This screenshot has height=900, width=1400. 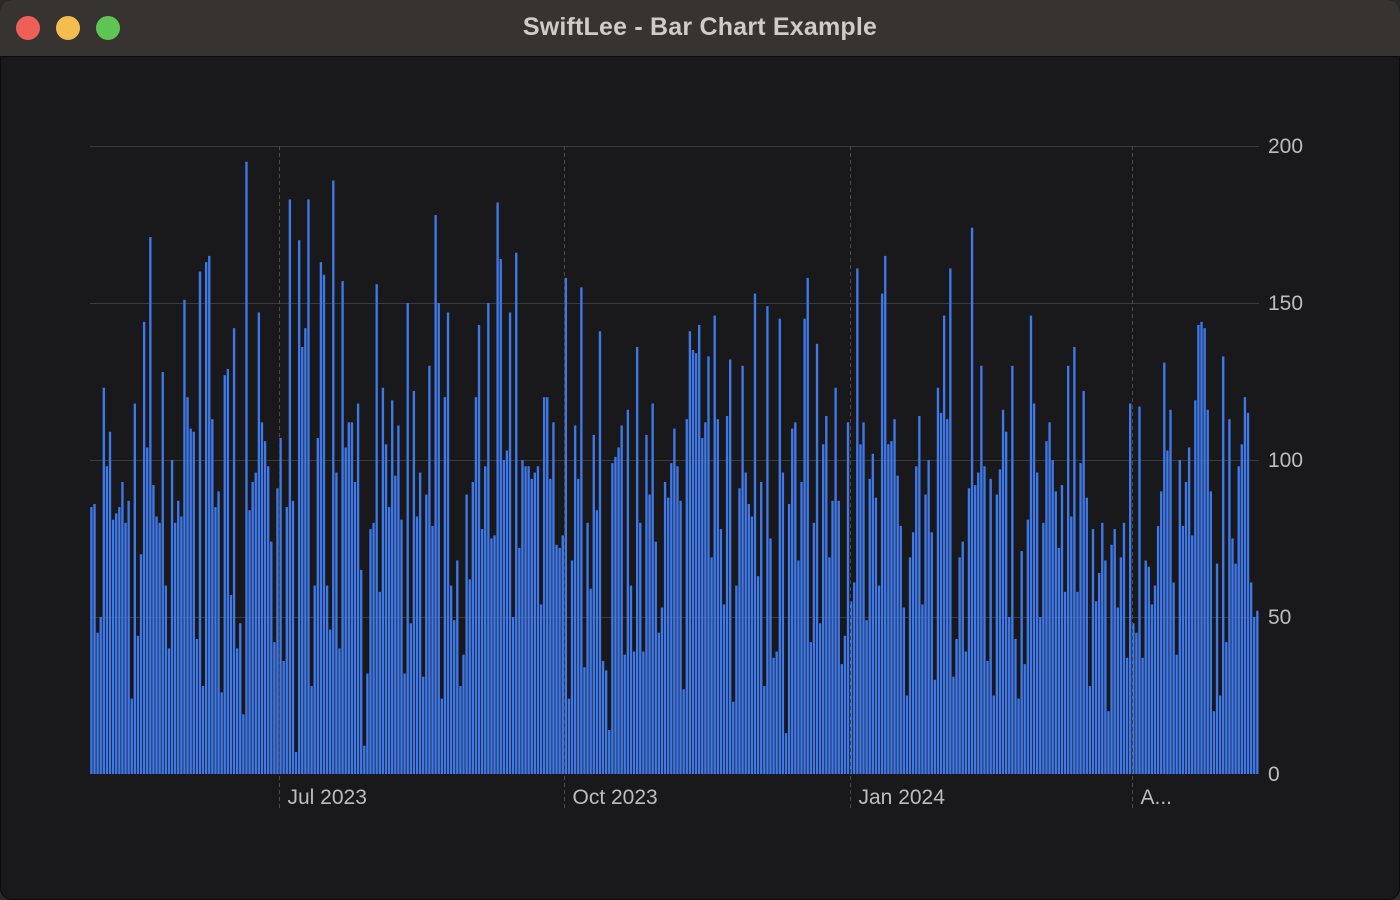 I want to click on close-window-button, so click(x=28, y=28).